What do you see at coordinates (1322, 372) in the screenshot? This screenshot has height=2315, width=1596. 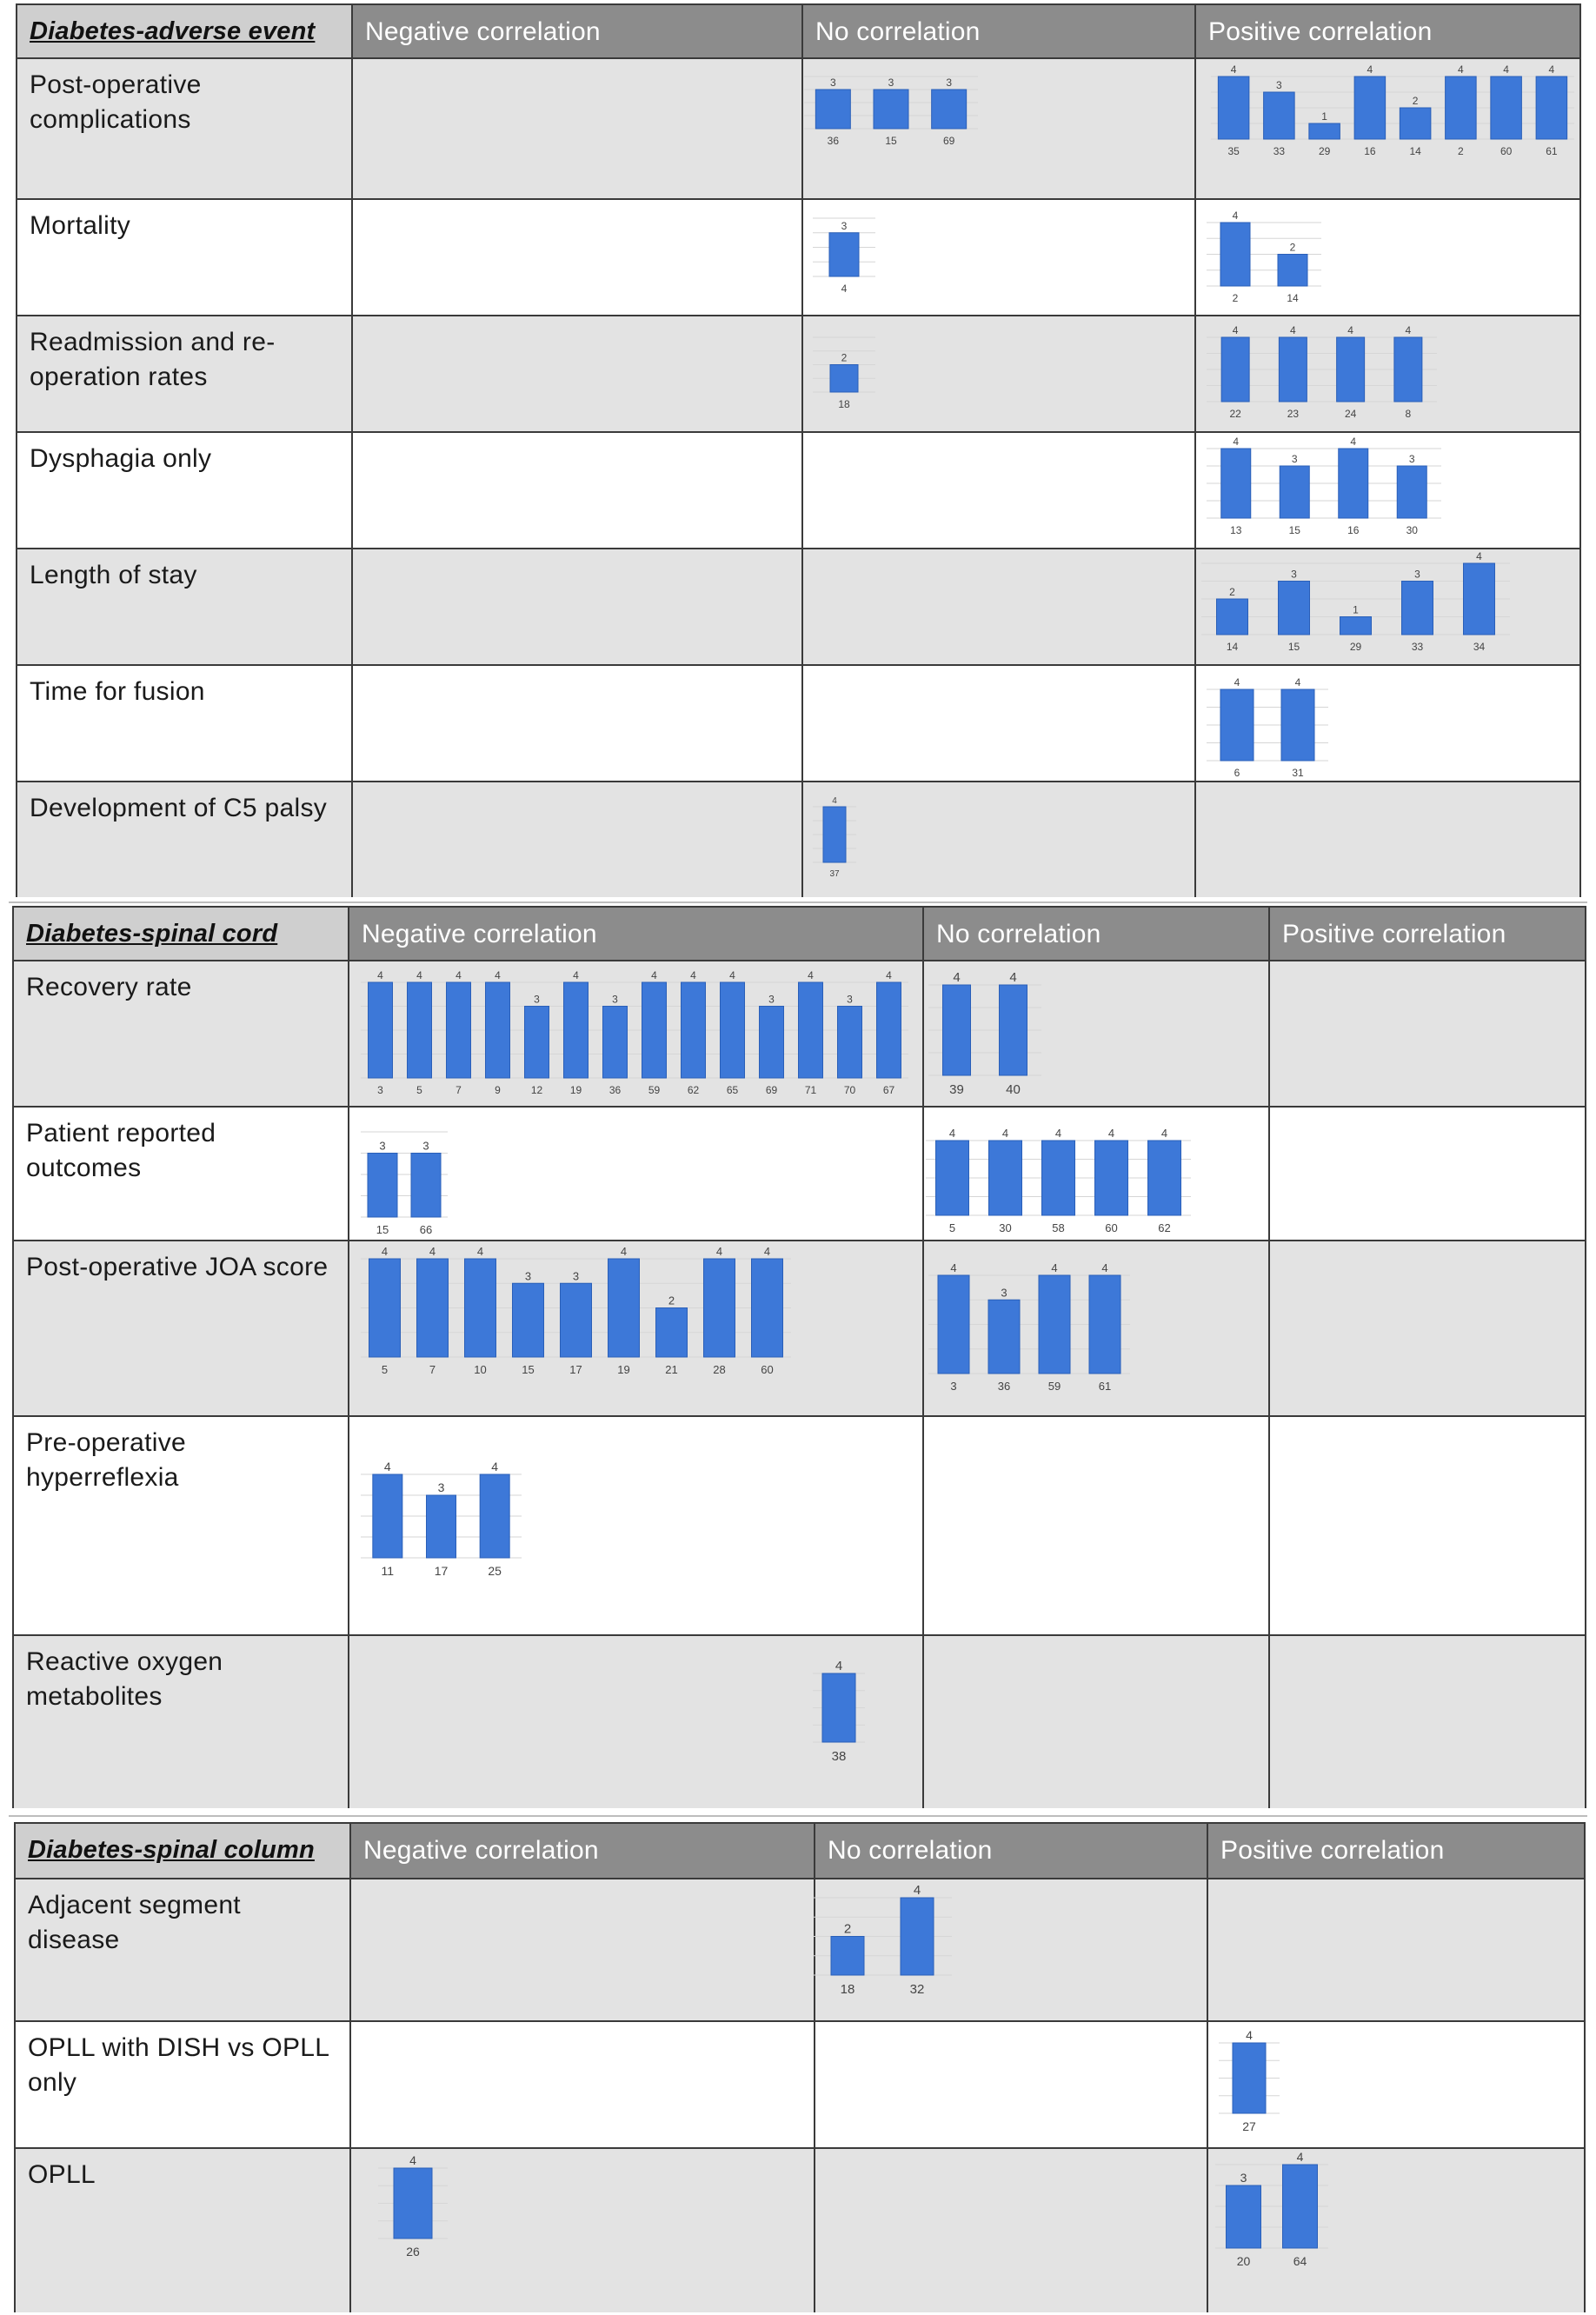 I see `chart-readmission-positive: 4 22 4 23 4 24 4 8` at bounding box center [1322, 372].